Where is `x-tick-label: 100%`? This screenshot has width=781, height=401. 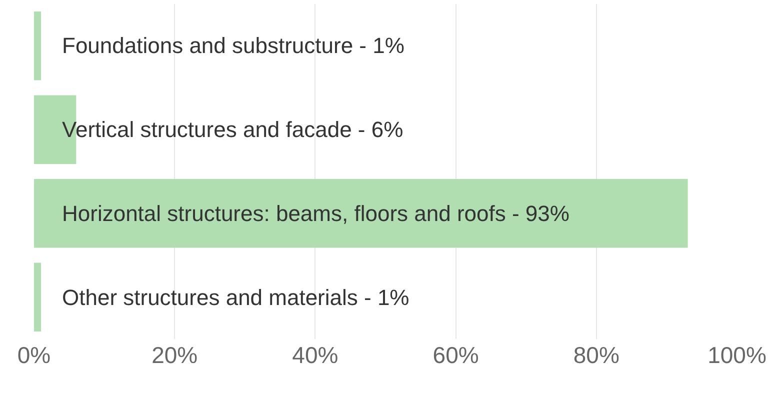 x-tick-label: 100% is located at coordinates (737, 355).